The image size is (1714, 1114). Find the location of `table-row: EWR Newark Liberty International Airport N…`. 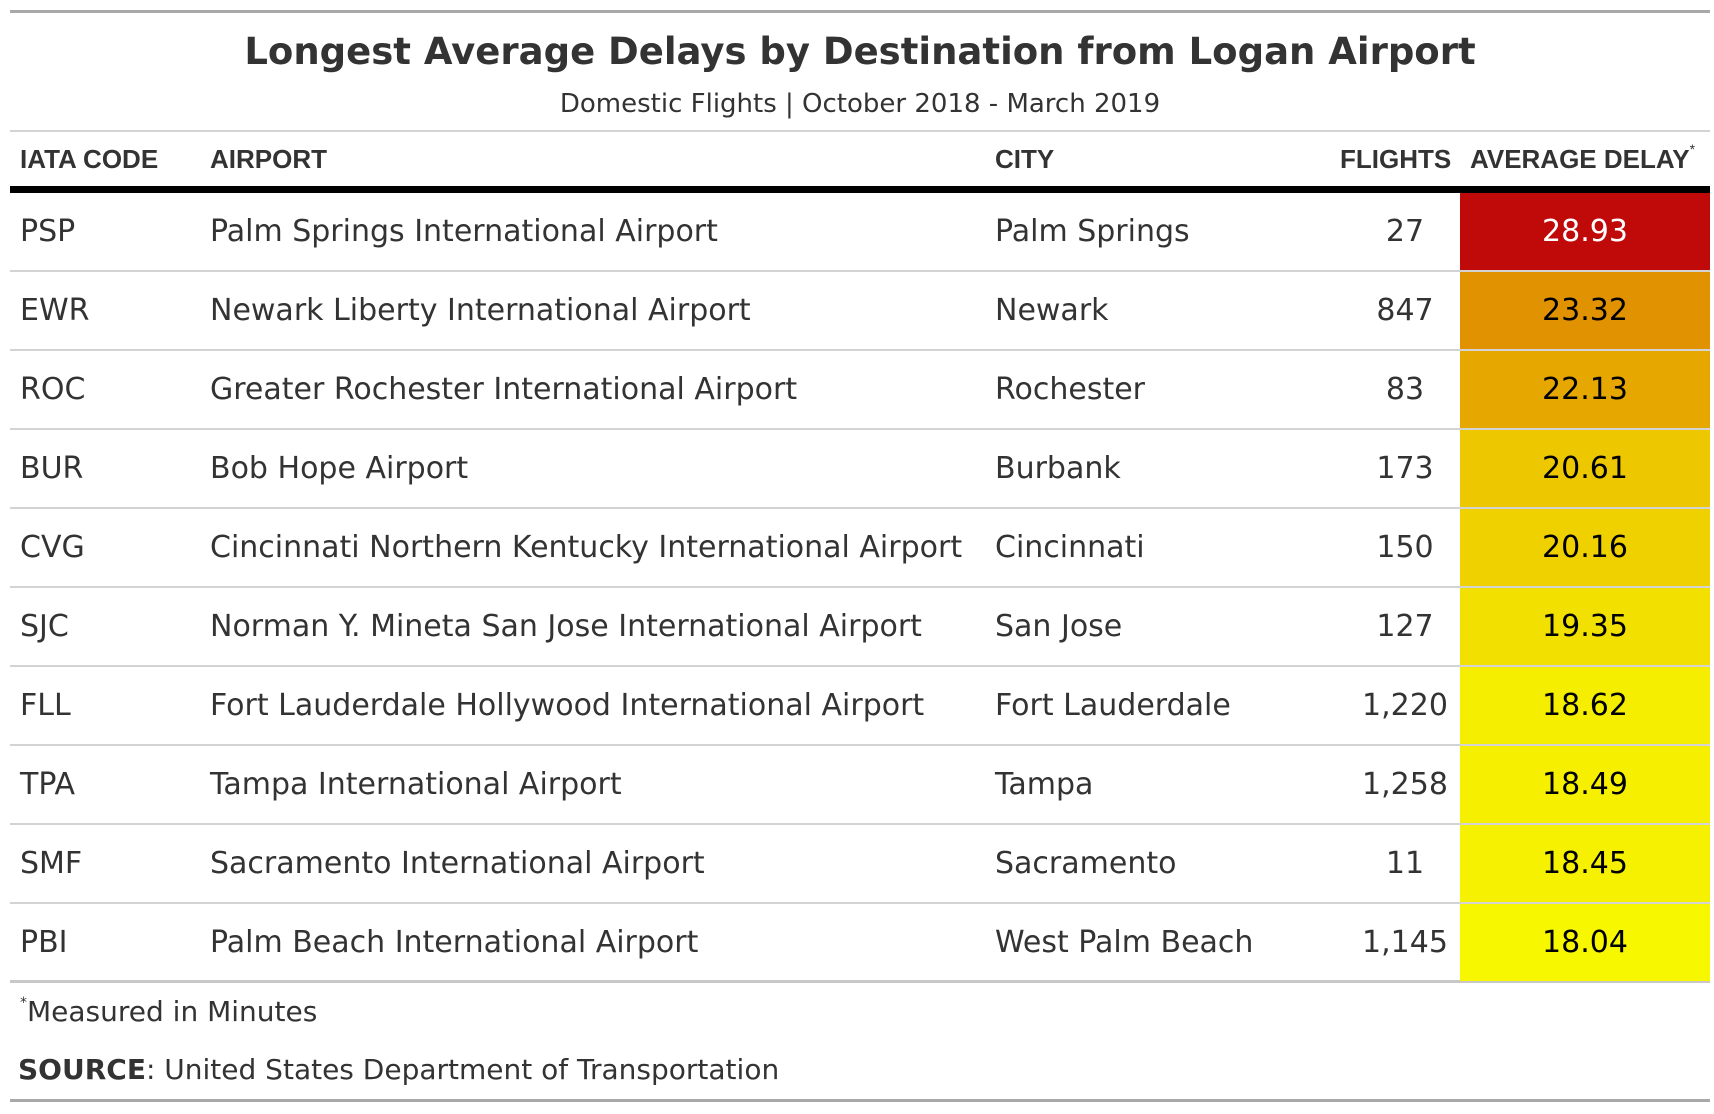

table-row: EWR Newark Liberty International Airport N… is located at coordinates (860, 311).